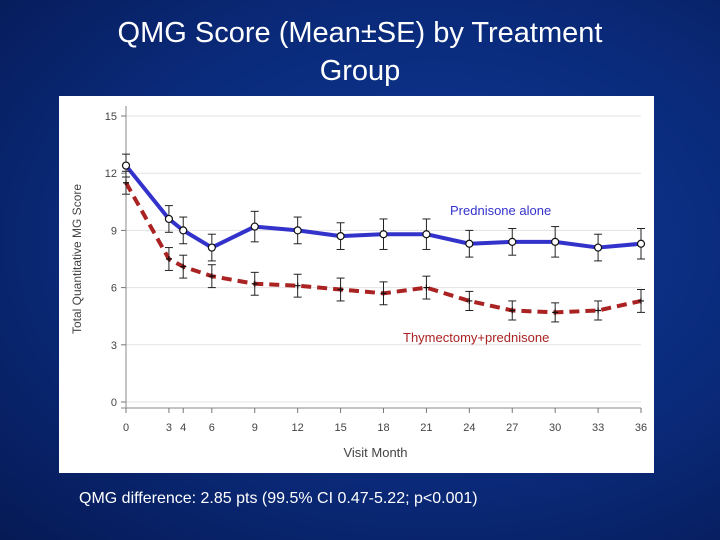 This screenshot has height=540, width=720. Describe the element at coordinates (512, 428) in the screenshot. I see `x-tick-label-27: 27` at that location.